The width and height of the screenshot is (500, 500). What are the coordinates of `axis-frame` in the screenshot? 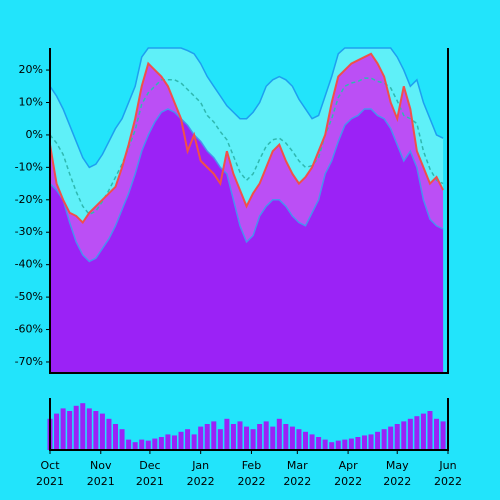 It's located at (249, 424).